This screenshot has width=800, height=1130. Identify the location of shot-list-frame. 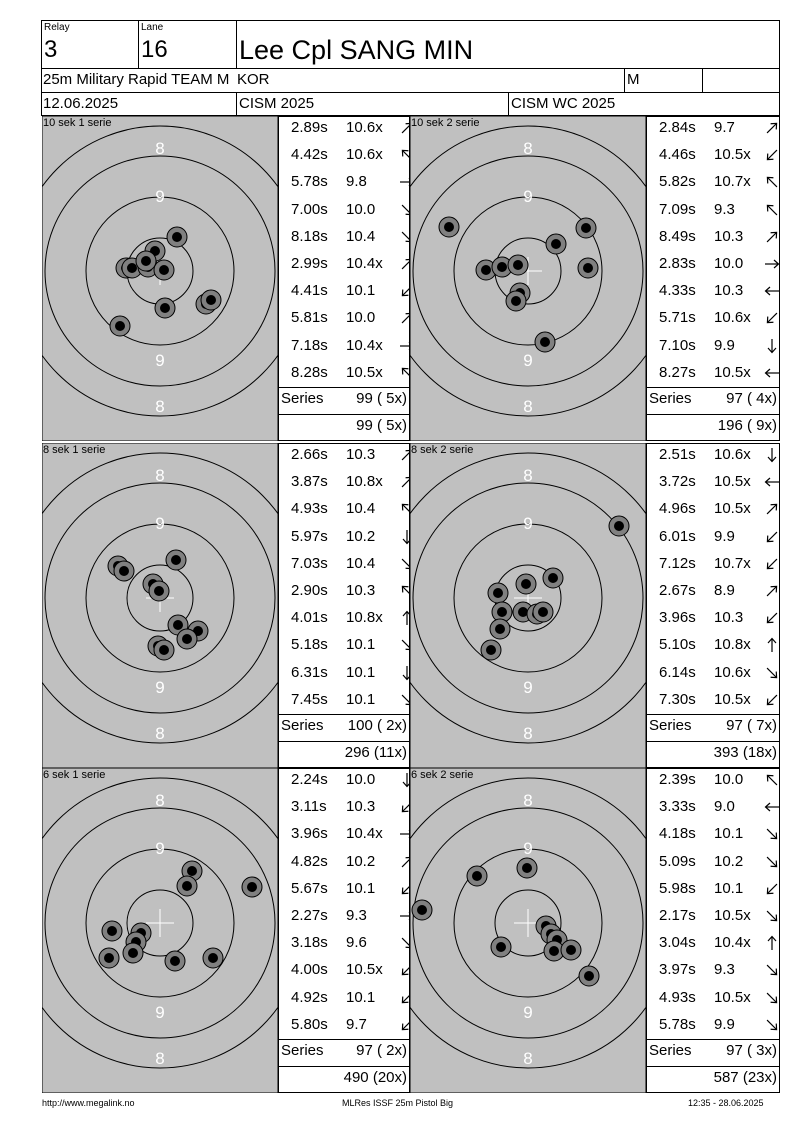
(713, 930).